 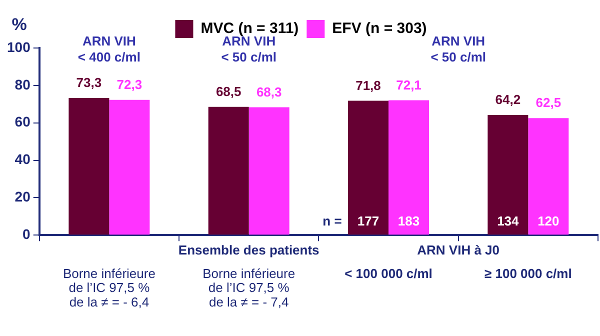 I want to click on y-tick-label: 0, so click(x=26, y=234).